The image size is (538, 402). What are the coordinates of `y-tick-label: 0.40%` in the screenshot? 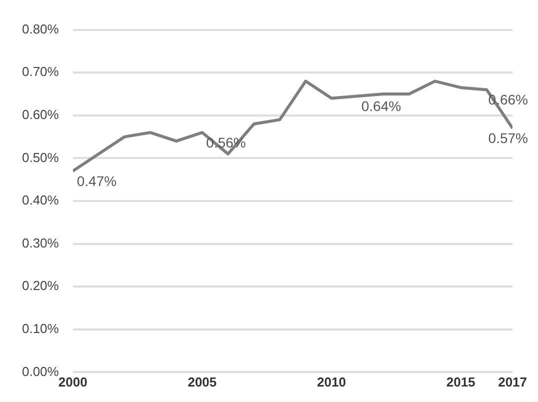 It's located at (41, 200).